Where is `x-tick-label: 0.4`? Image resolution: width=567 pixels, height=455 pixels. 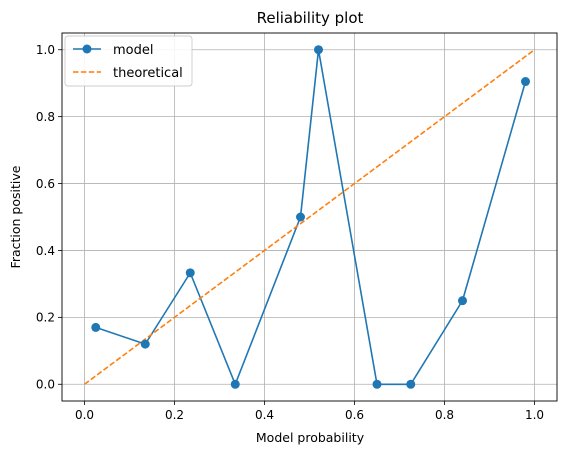
x-tick-label: 0.4 is located at coordinates (264, 415).